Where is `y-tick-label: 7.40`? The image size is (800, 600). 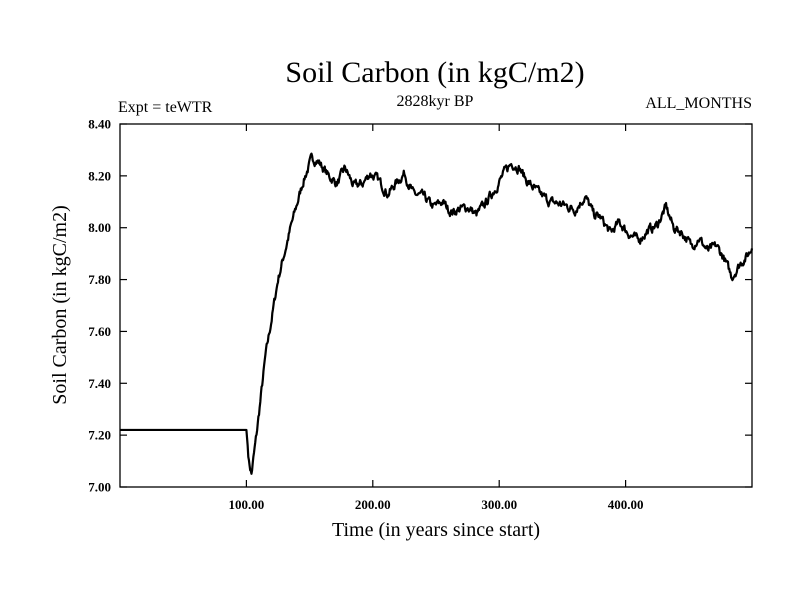
y-tick-label: 7.40 is located at coordinates (99, 383).